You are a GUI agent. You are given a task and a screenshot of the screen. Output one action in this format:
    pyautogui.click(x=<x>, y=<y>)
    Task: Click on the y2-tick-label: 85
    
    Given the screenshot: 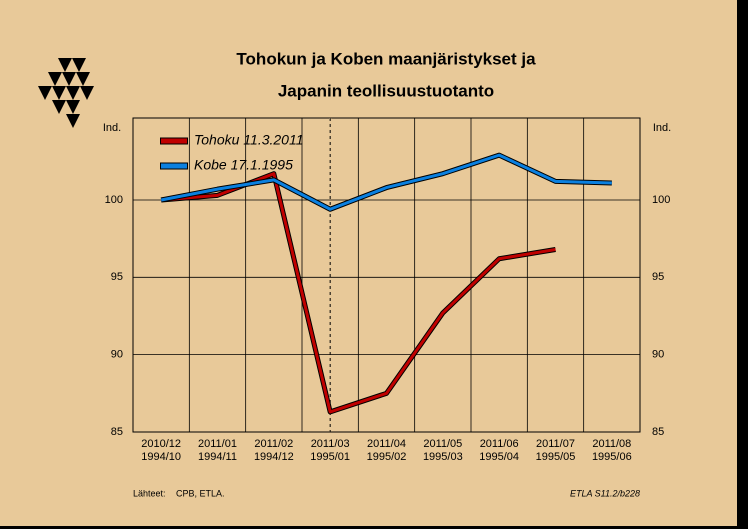 What is the action you would take?
    pyautogui.click(x=658, y=432)
    